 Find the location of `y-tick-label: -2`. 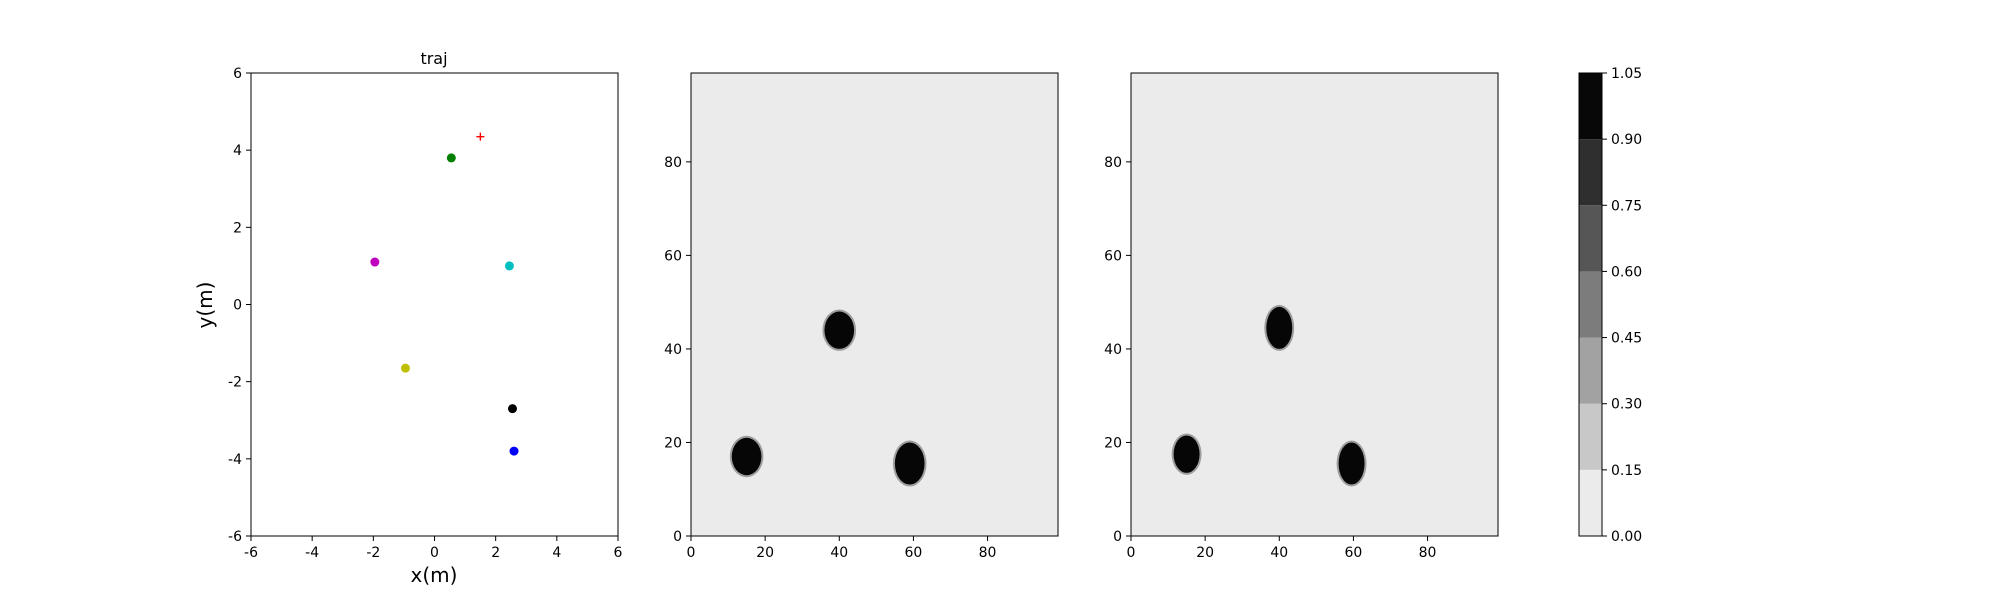

y-tick-label: -2 is located at coordinates (235, 383).